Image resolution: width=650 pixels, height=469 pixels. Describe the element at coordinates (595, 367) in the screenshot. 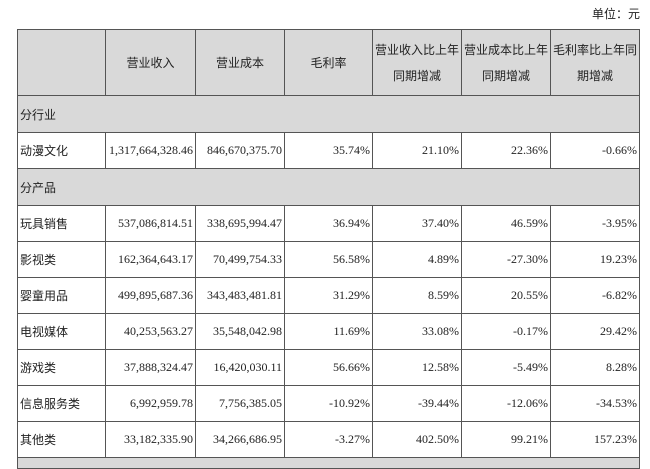

I see `table-cell: 8.28%` at that location.